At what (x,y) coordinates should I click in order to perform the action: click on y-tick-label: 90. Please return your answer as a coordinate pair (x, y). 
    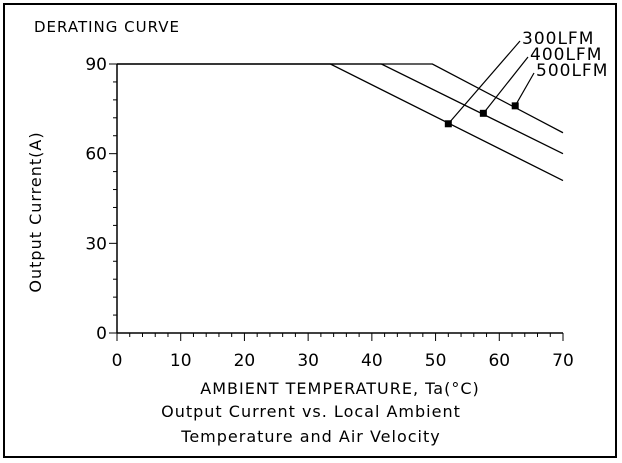
    Looking at the image, I should click on (96, 65).